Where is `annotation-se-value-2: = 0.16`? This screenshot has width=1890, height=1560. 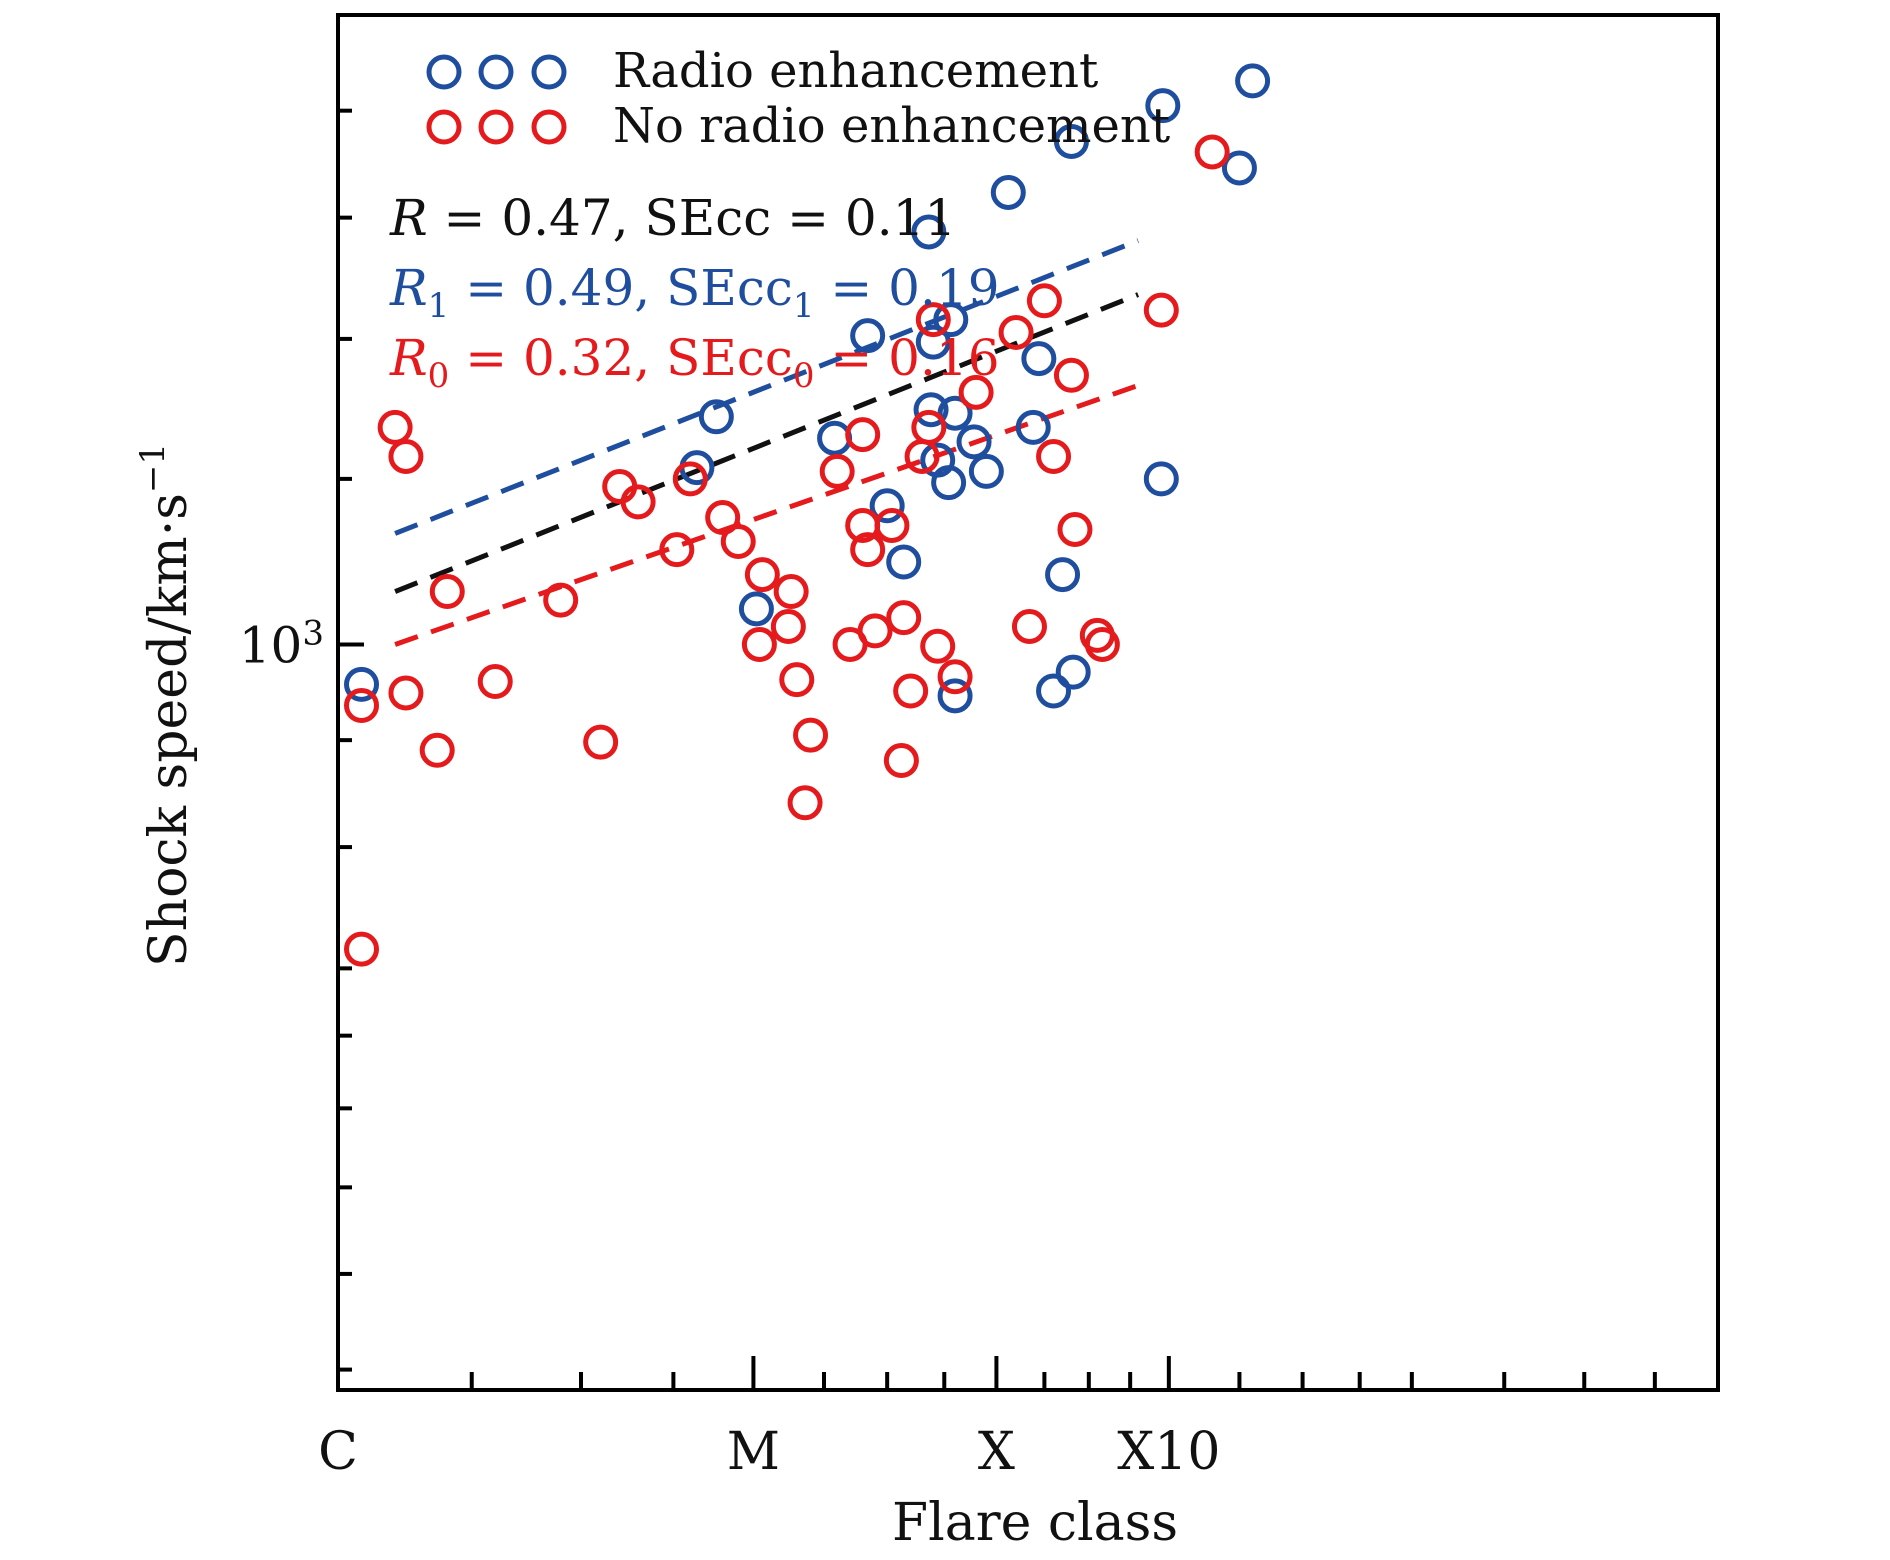 annotation-se-value-2: = 0.16 is located at coordinates (907, 358).